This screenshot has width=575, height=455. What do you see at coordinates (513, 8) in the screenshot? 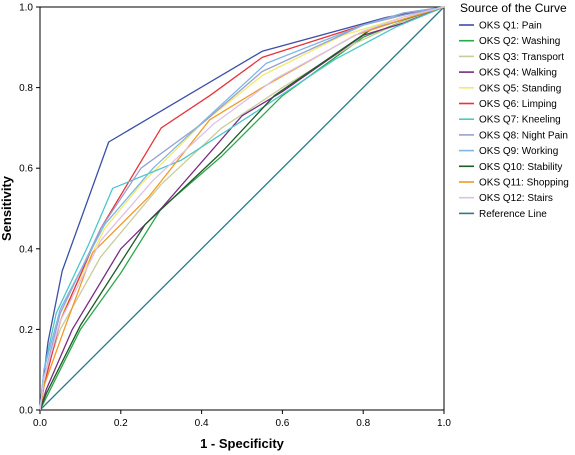
I see `legend-title: Source of the Curve` at bounding box center [513, 8].